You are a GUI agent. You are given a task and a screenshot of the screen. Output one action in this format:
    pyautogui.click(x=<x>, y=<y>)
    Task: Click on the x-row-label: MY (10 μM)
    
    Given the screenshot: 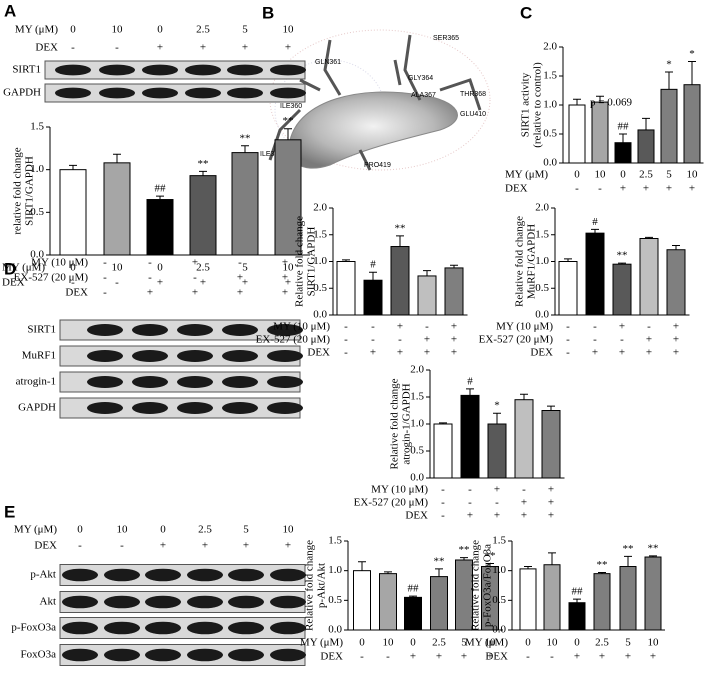 What is the action you would take?
    pyautogui.click(x=524, y=327)
    